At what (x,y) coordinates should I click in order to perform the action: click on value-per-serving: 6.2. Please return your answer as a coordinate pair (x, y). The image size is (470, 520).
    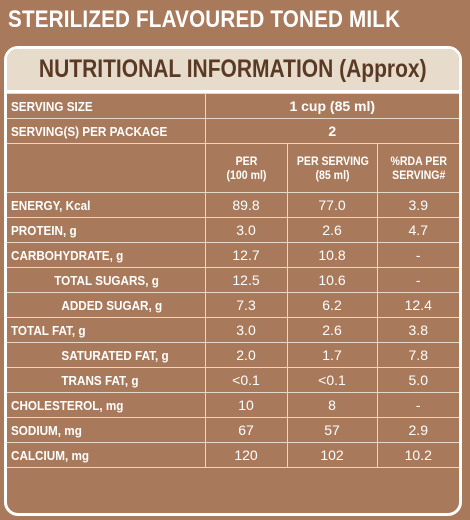
    Looking at the image, I should click on (332, 305).